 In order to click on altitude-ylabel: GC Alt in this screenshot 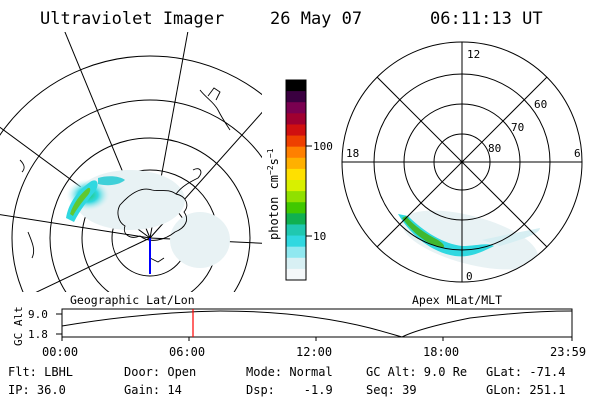, I will do `click(18, 326)`.